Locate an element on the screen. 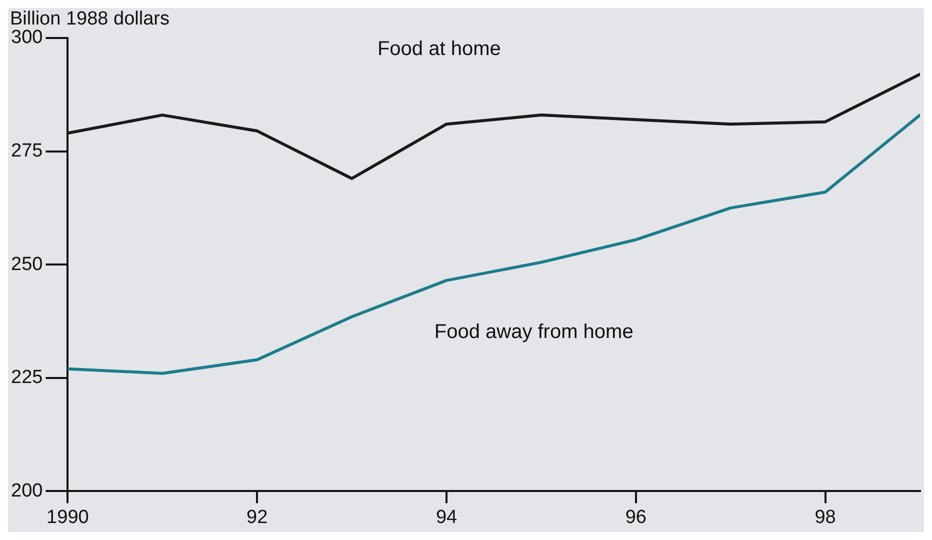 The width and height of the screenshot is (932, 540). y-tick-label: 200 is located at coordinates (27, 491).